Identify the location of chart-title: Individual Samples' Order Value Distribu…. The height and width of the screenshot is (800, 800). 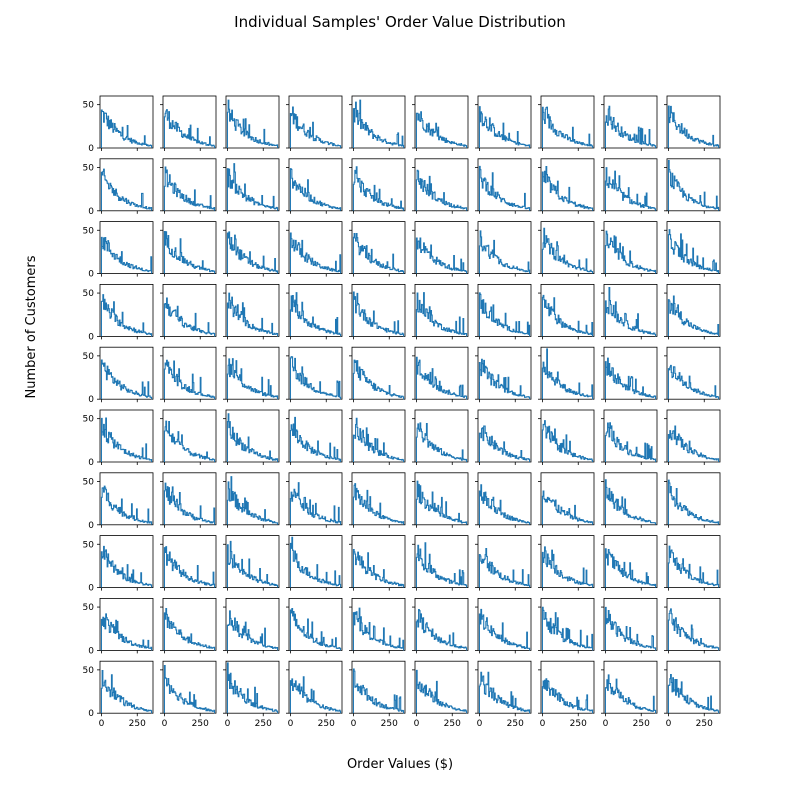
(400, 22).